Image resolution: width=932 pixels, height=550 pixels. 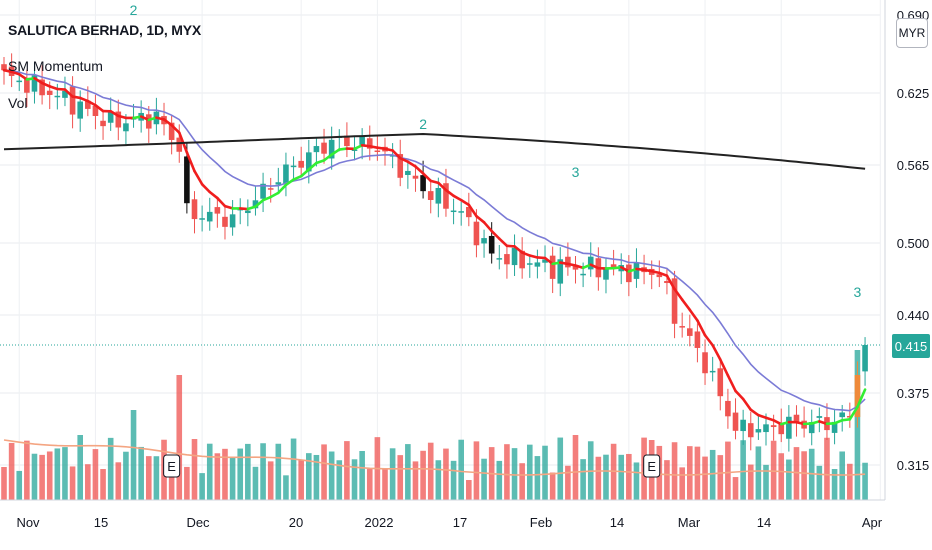 I want to click on x-tick-label: Dec, so click(x=198, y=522).